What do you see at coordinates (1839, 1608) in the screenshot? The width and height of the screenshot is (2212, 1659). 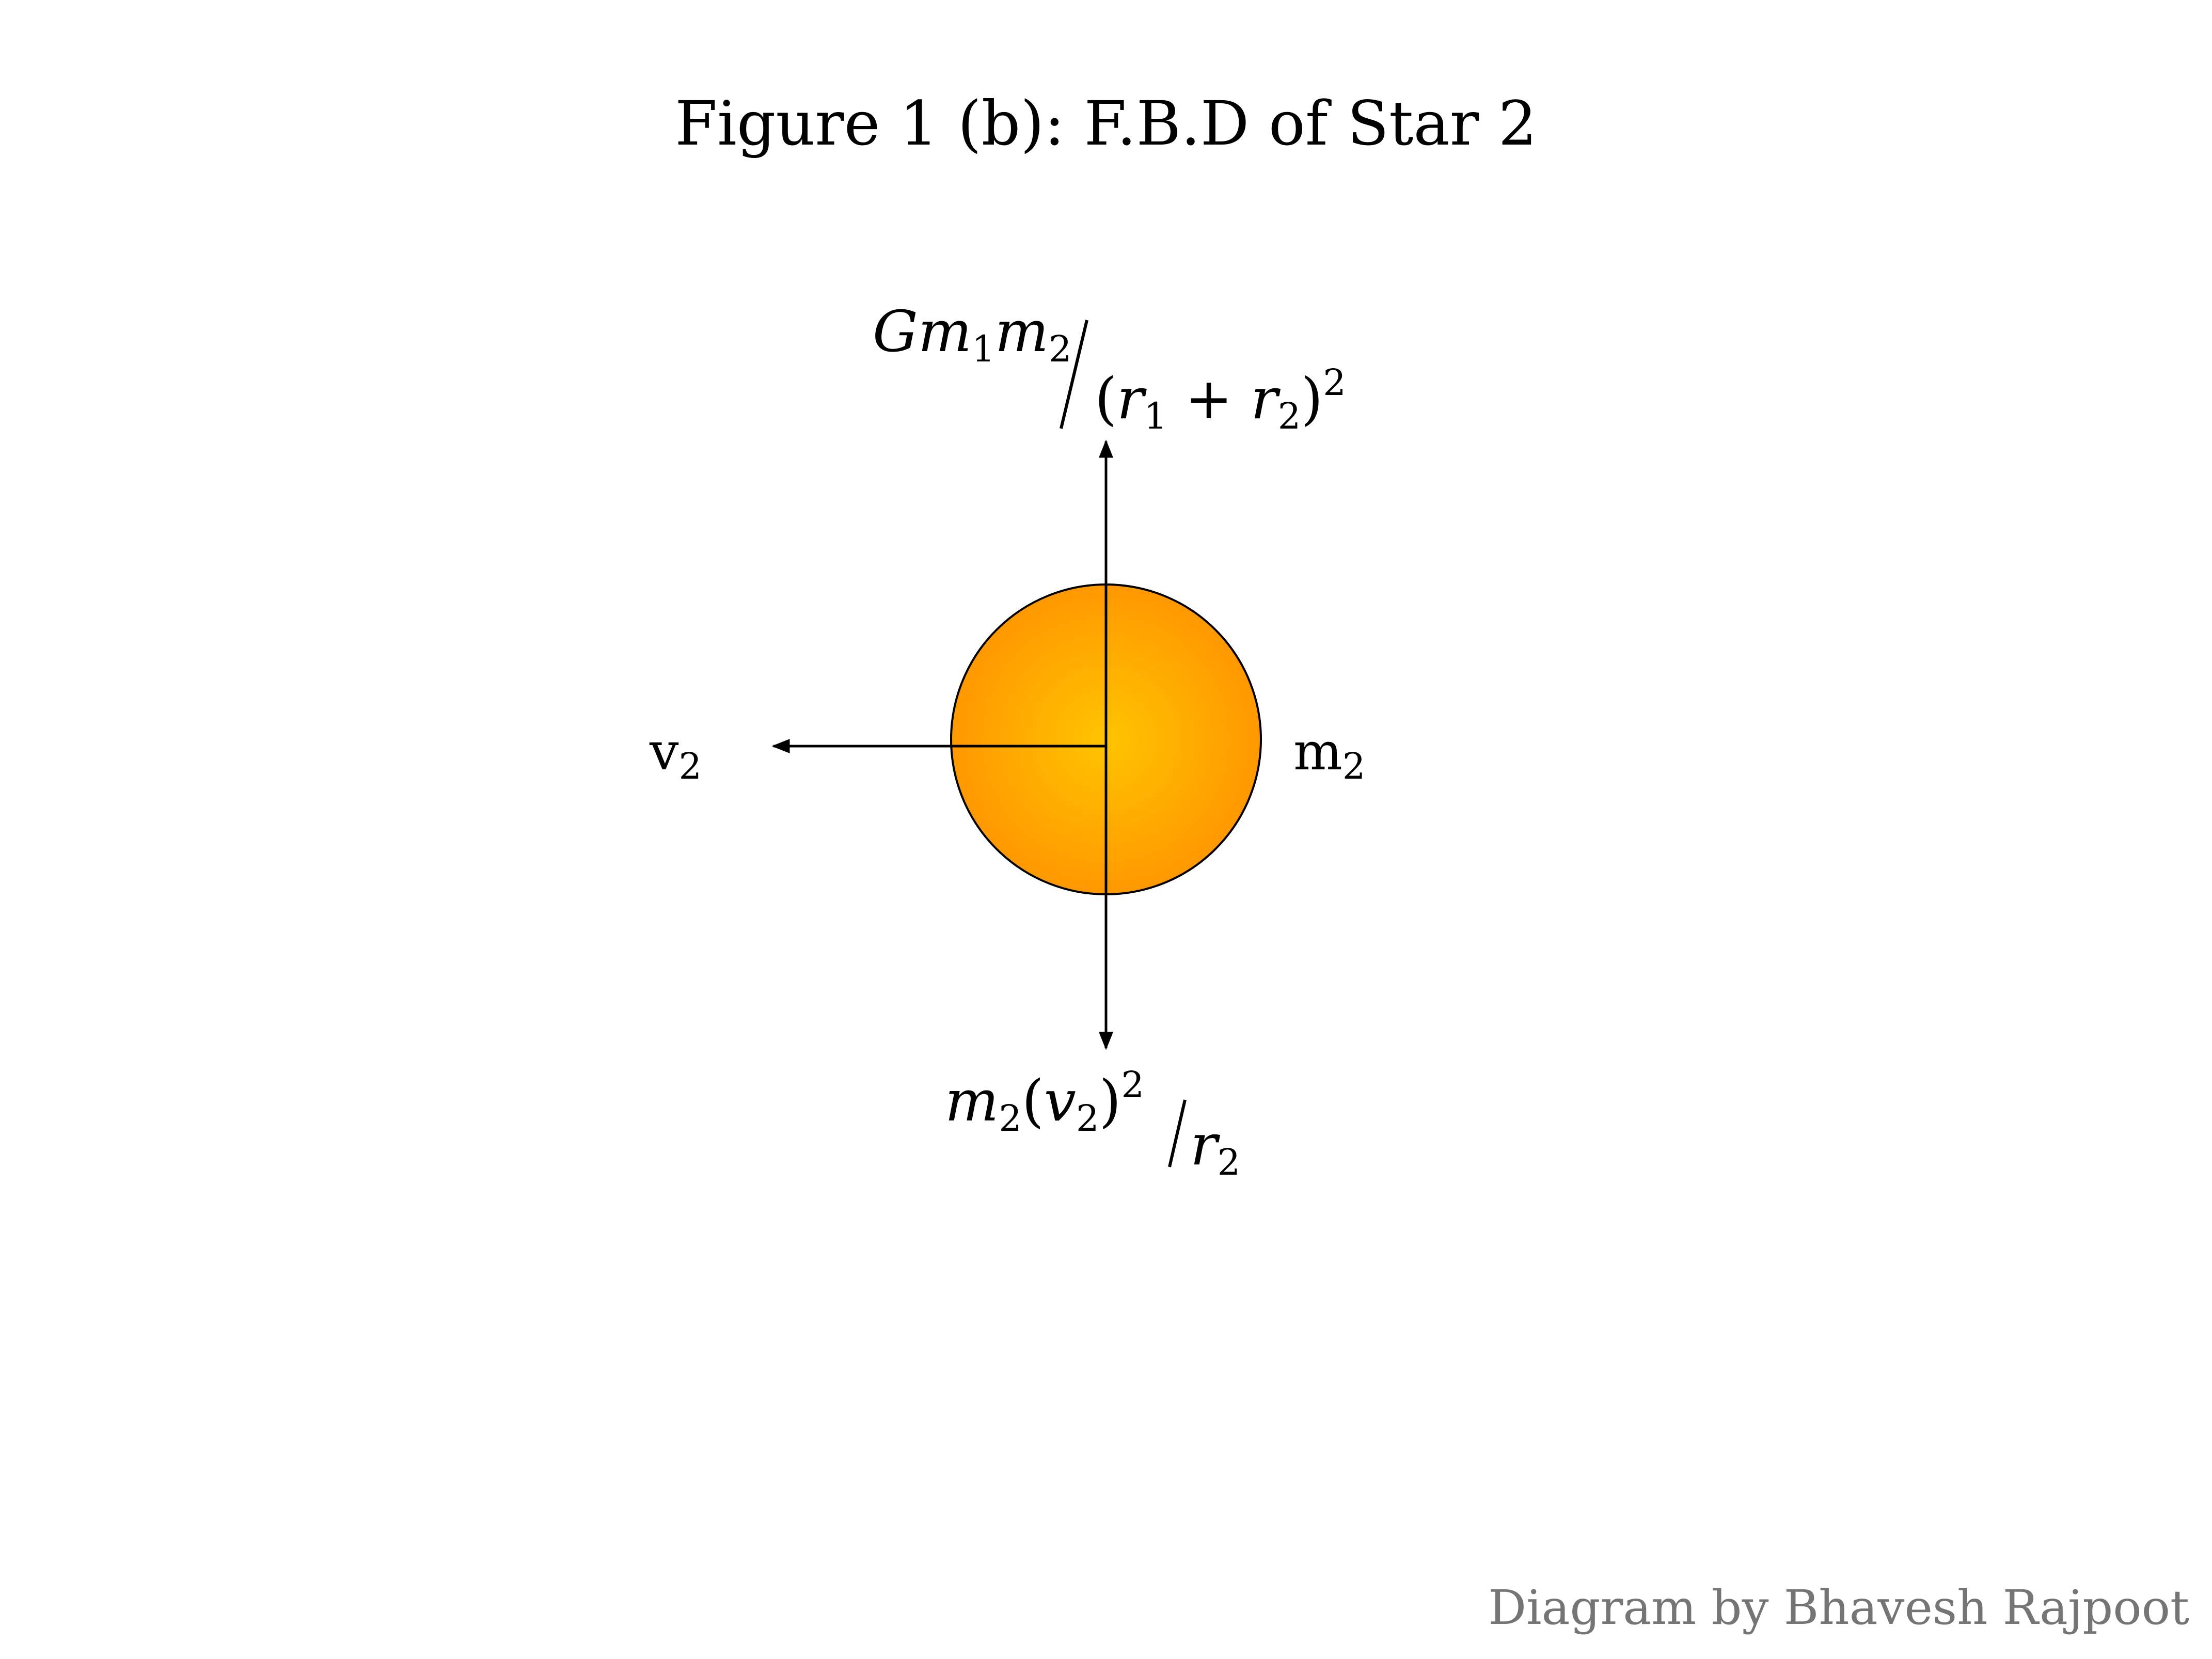 I see `diagram-credit: Diagram by Bhavesh Rajpoot` at bounding box center [1839, 1608].